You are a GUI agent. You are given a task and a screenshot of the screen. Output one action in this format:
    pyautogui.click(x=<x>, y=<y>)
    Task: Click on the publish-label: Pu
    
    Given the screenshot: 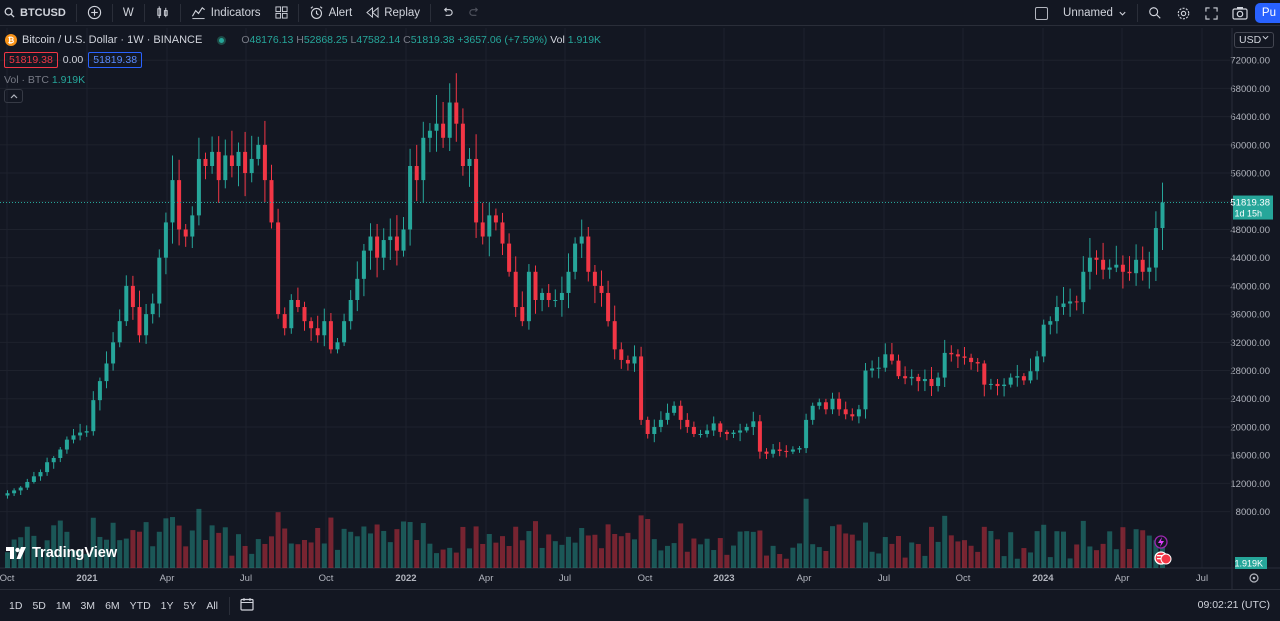 What is the action you would take?
    pyautogui.click(x=1268, y=13)
    